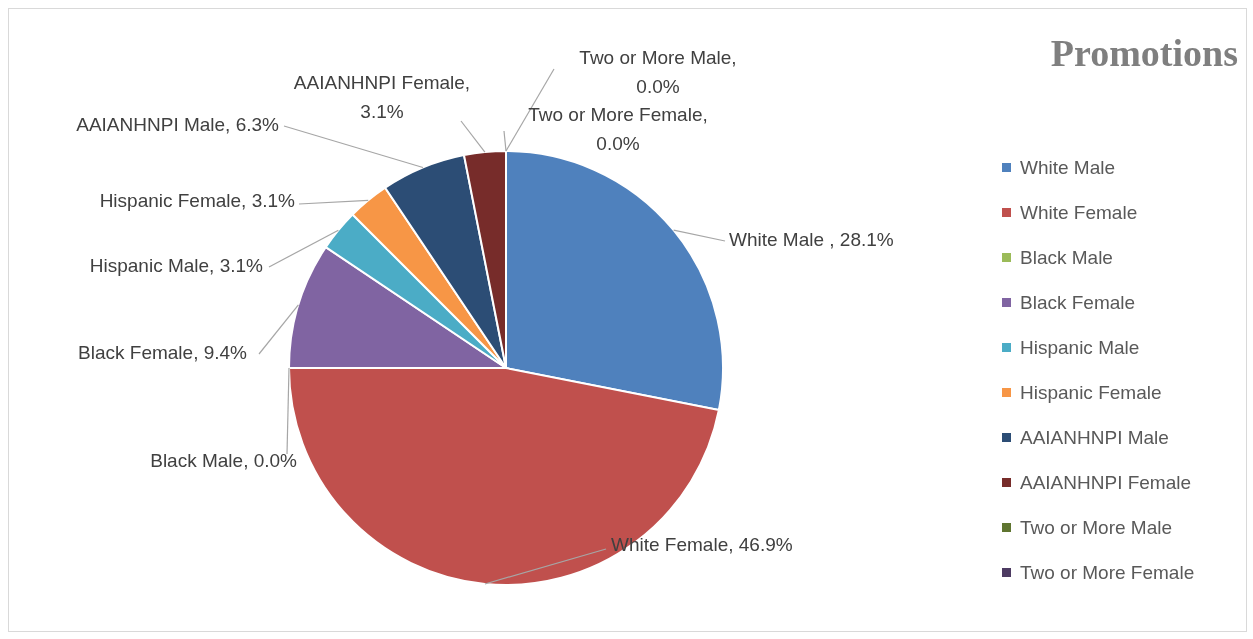 The height and width of the screenshot is (639, 1253). I want to click on legend-label: AAIANHNPI Female, so click(1106, 482).